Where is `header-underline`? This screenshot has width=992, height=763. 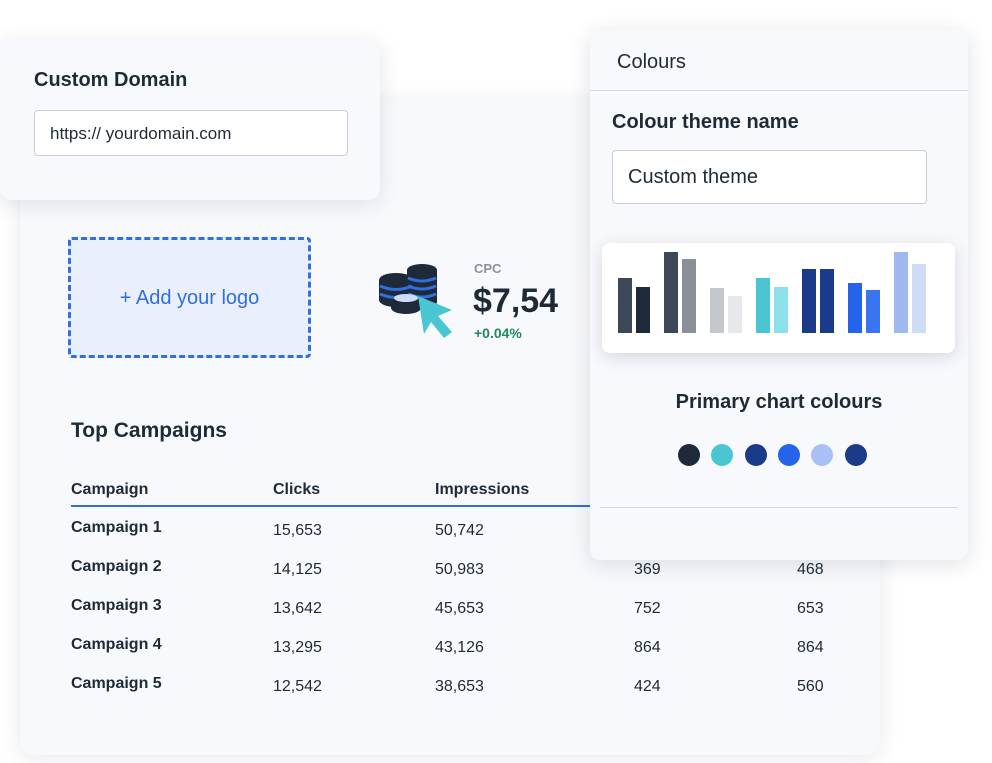 header-underline is located at coordinates (336, 506).